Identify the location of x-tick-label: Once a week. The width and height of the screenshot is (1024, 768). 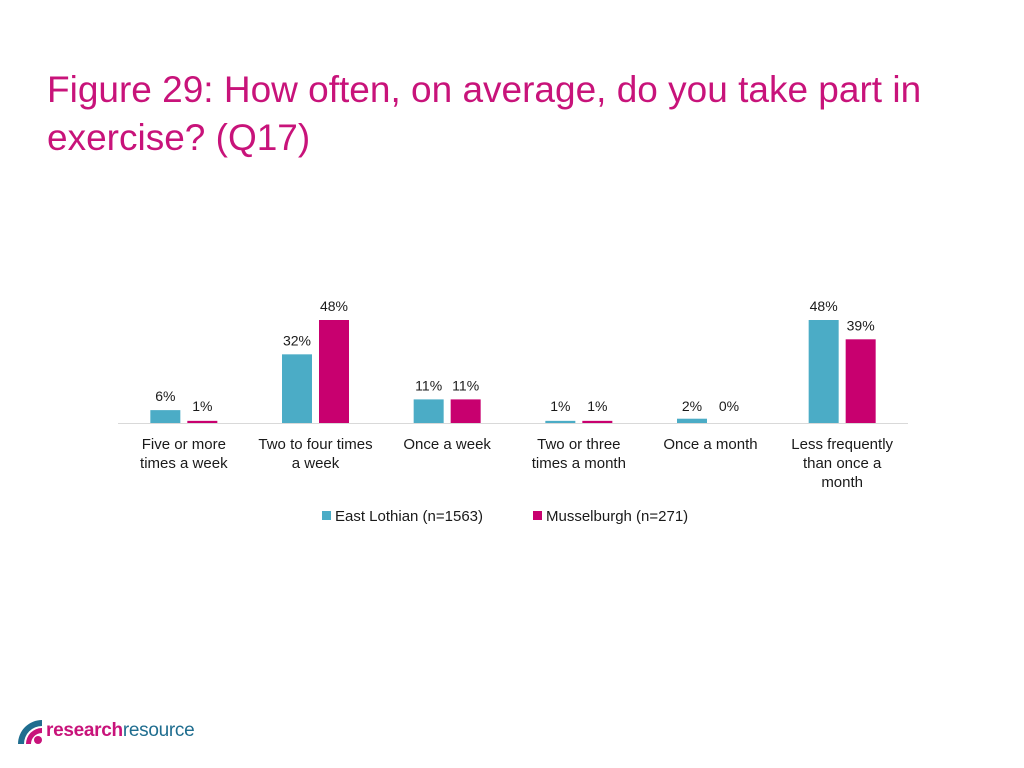
(447, 444).